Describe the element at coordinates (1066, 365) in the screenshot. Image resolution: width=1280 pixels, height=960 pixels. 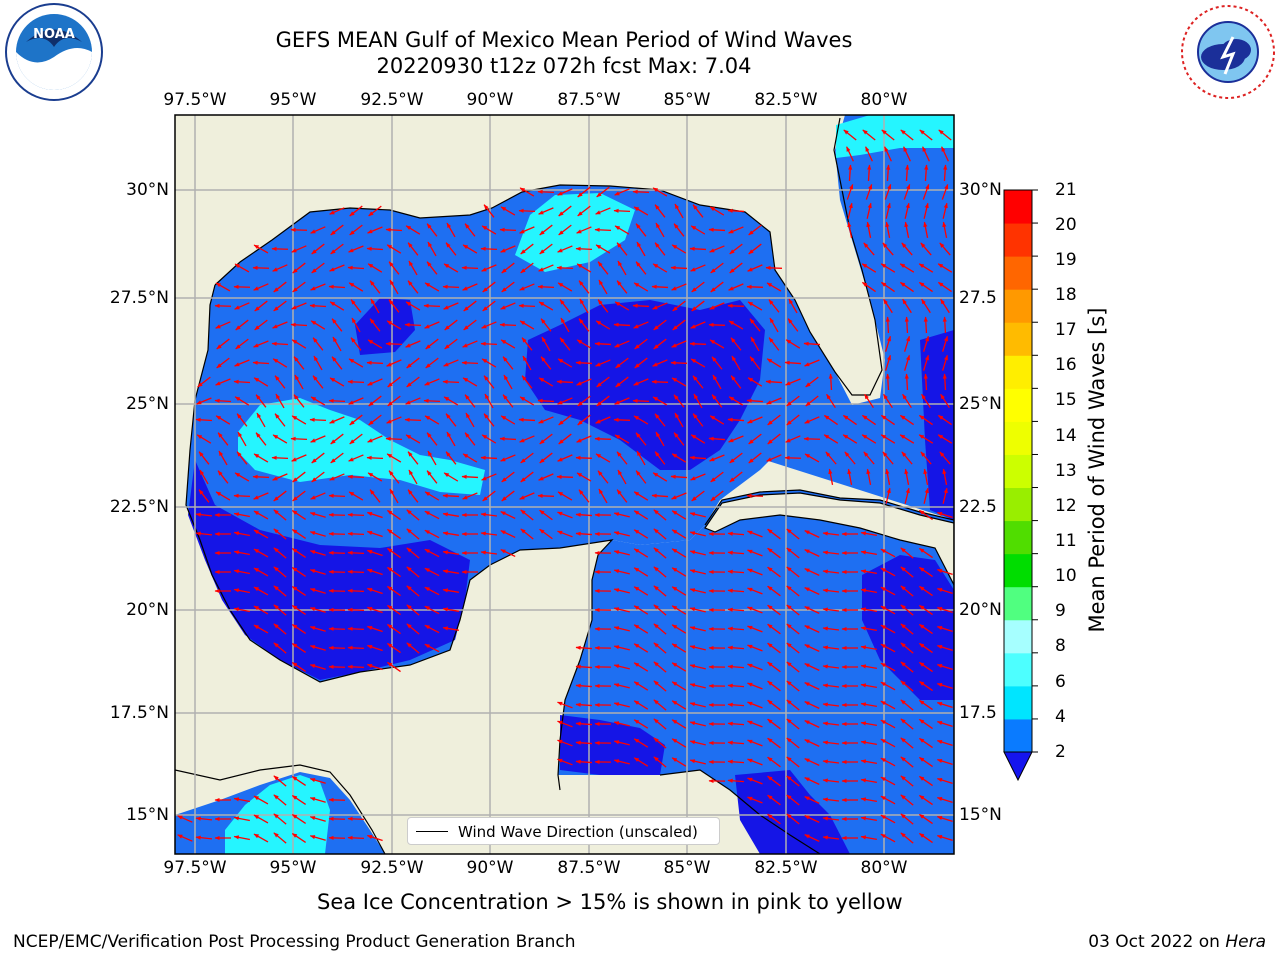
I see `colorbar-tick-label: 16` at that location.